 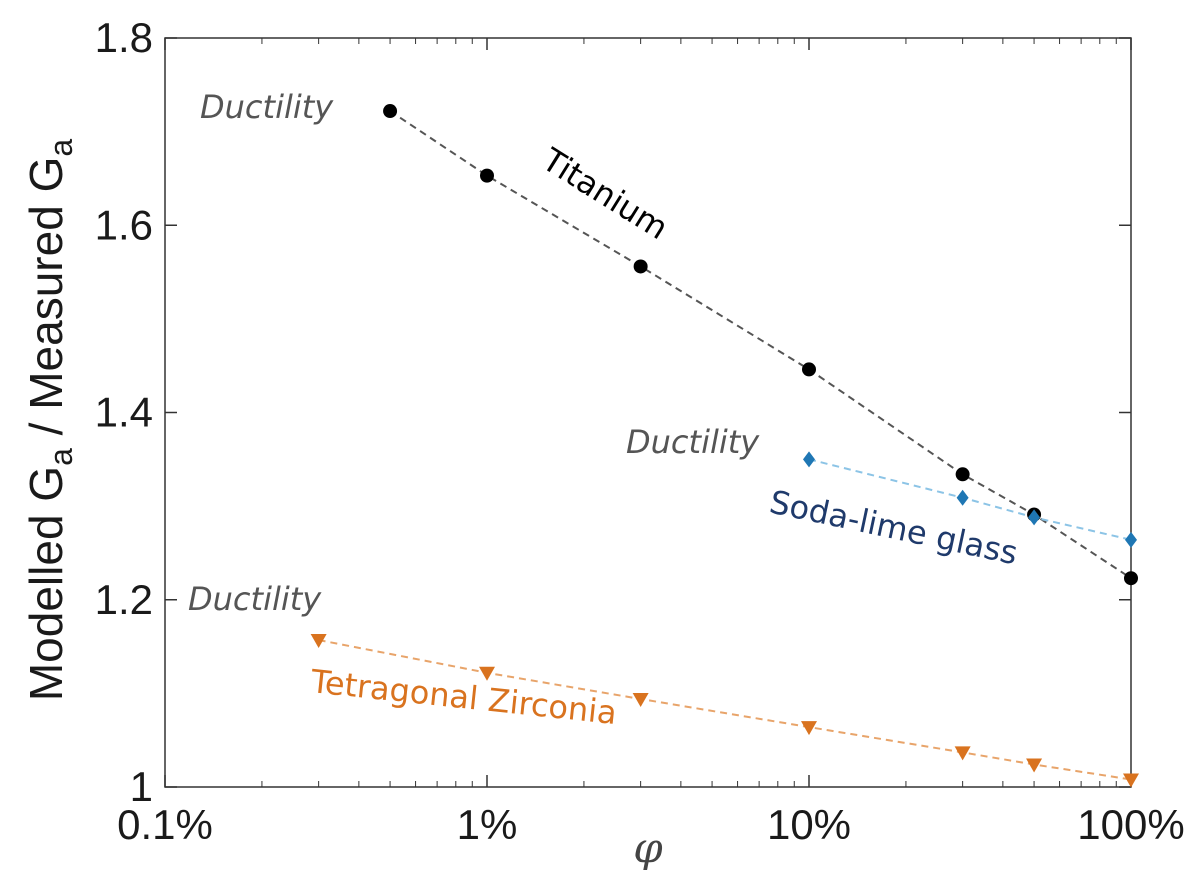 I want to click on y-axis-label: Modelled Ga / Measured Ga, so click(x=49, y=420).